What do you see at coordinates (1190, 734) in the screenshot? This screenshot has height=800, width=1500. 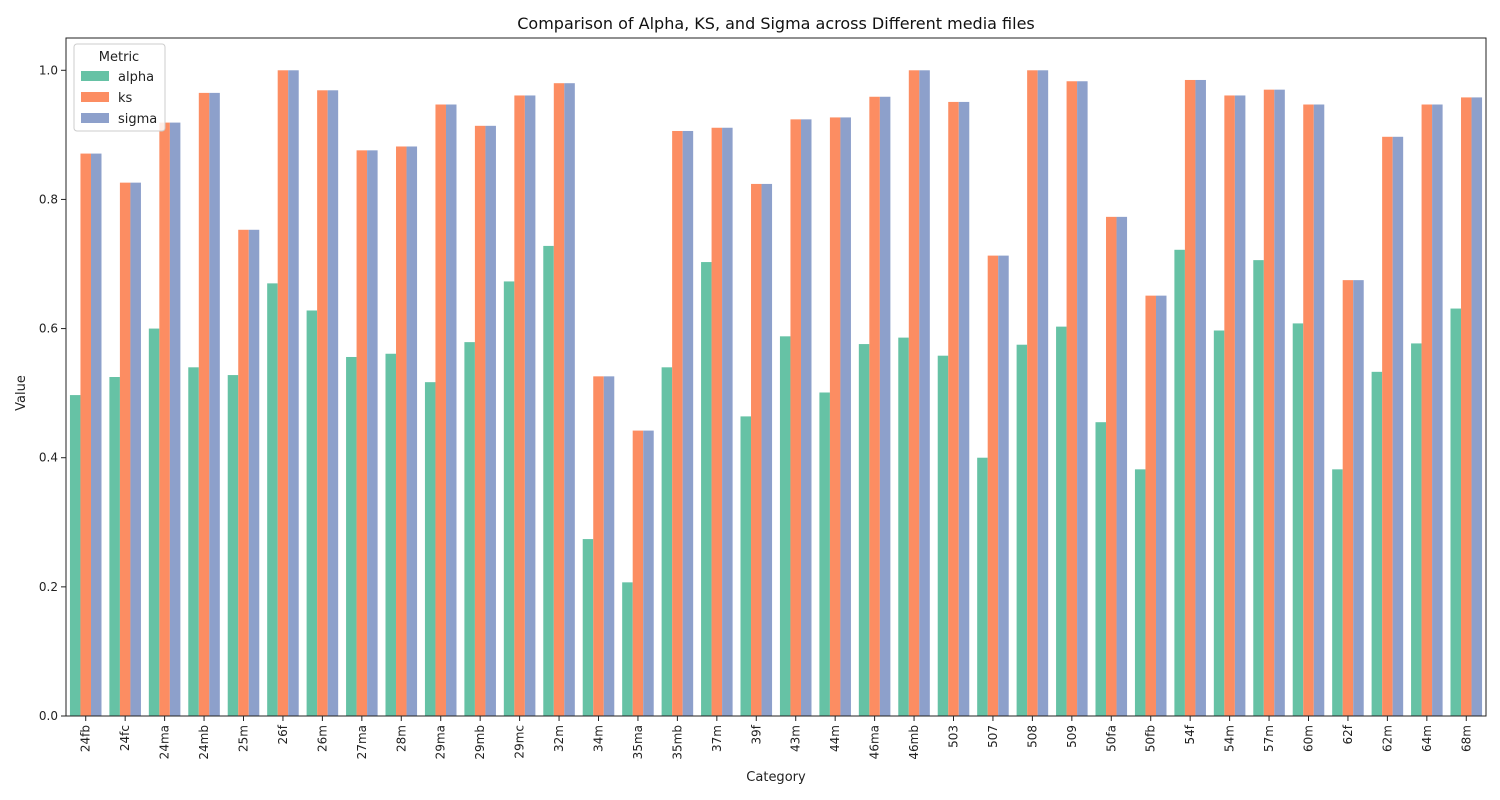 I see `x-tick-label: 54f` at bounding box center [1190, 734].